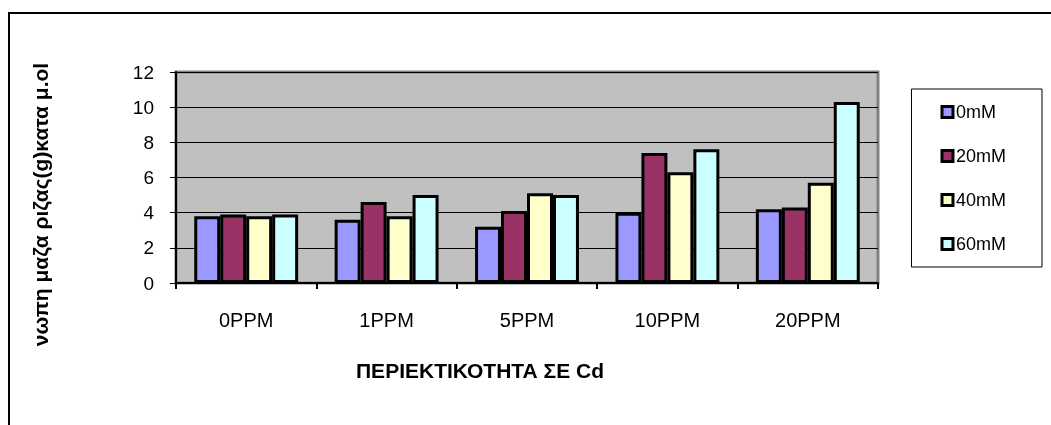 The image size is (1051, 425). Describe the element at coordinates (527, 320) in the screenshot. I see `x-tick-label: 5PPM` at that location.